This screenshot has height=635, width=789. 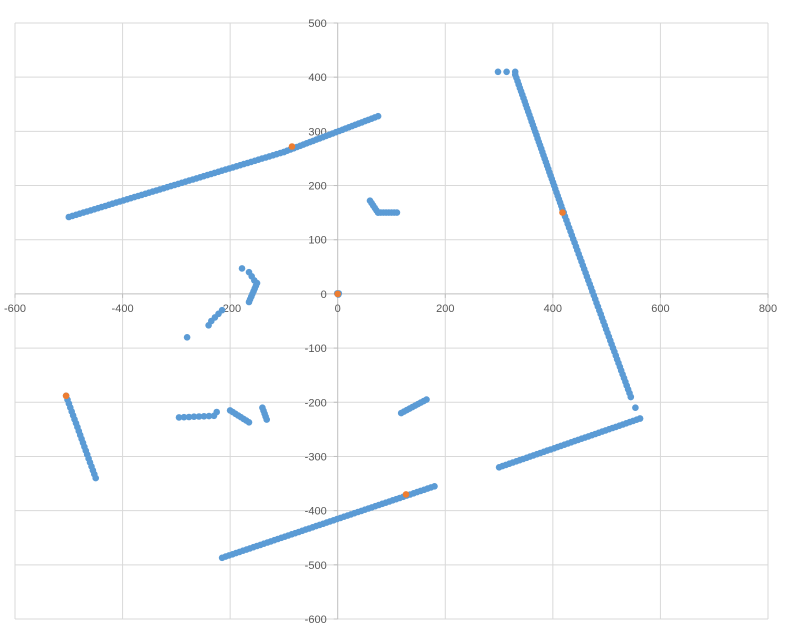 What do you see at coordinates (316, 512) in the screenshot?
I see `y-tick-label: -400` at bounding box center [316, 512].